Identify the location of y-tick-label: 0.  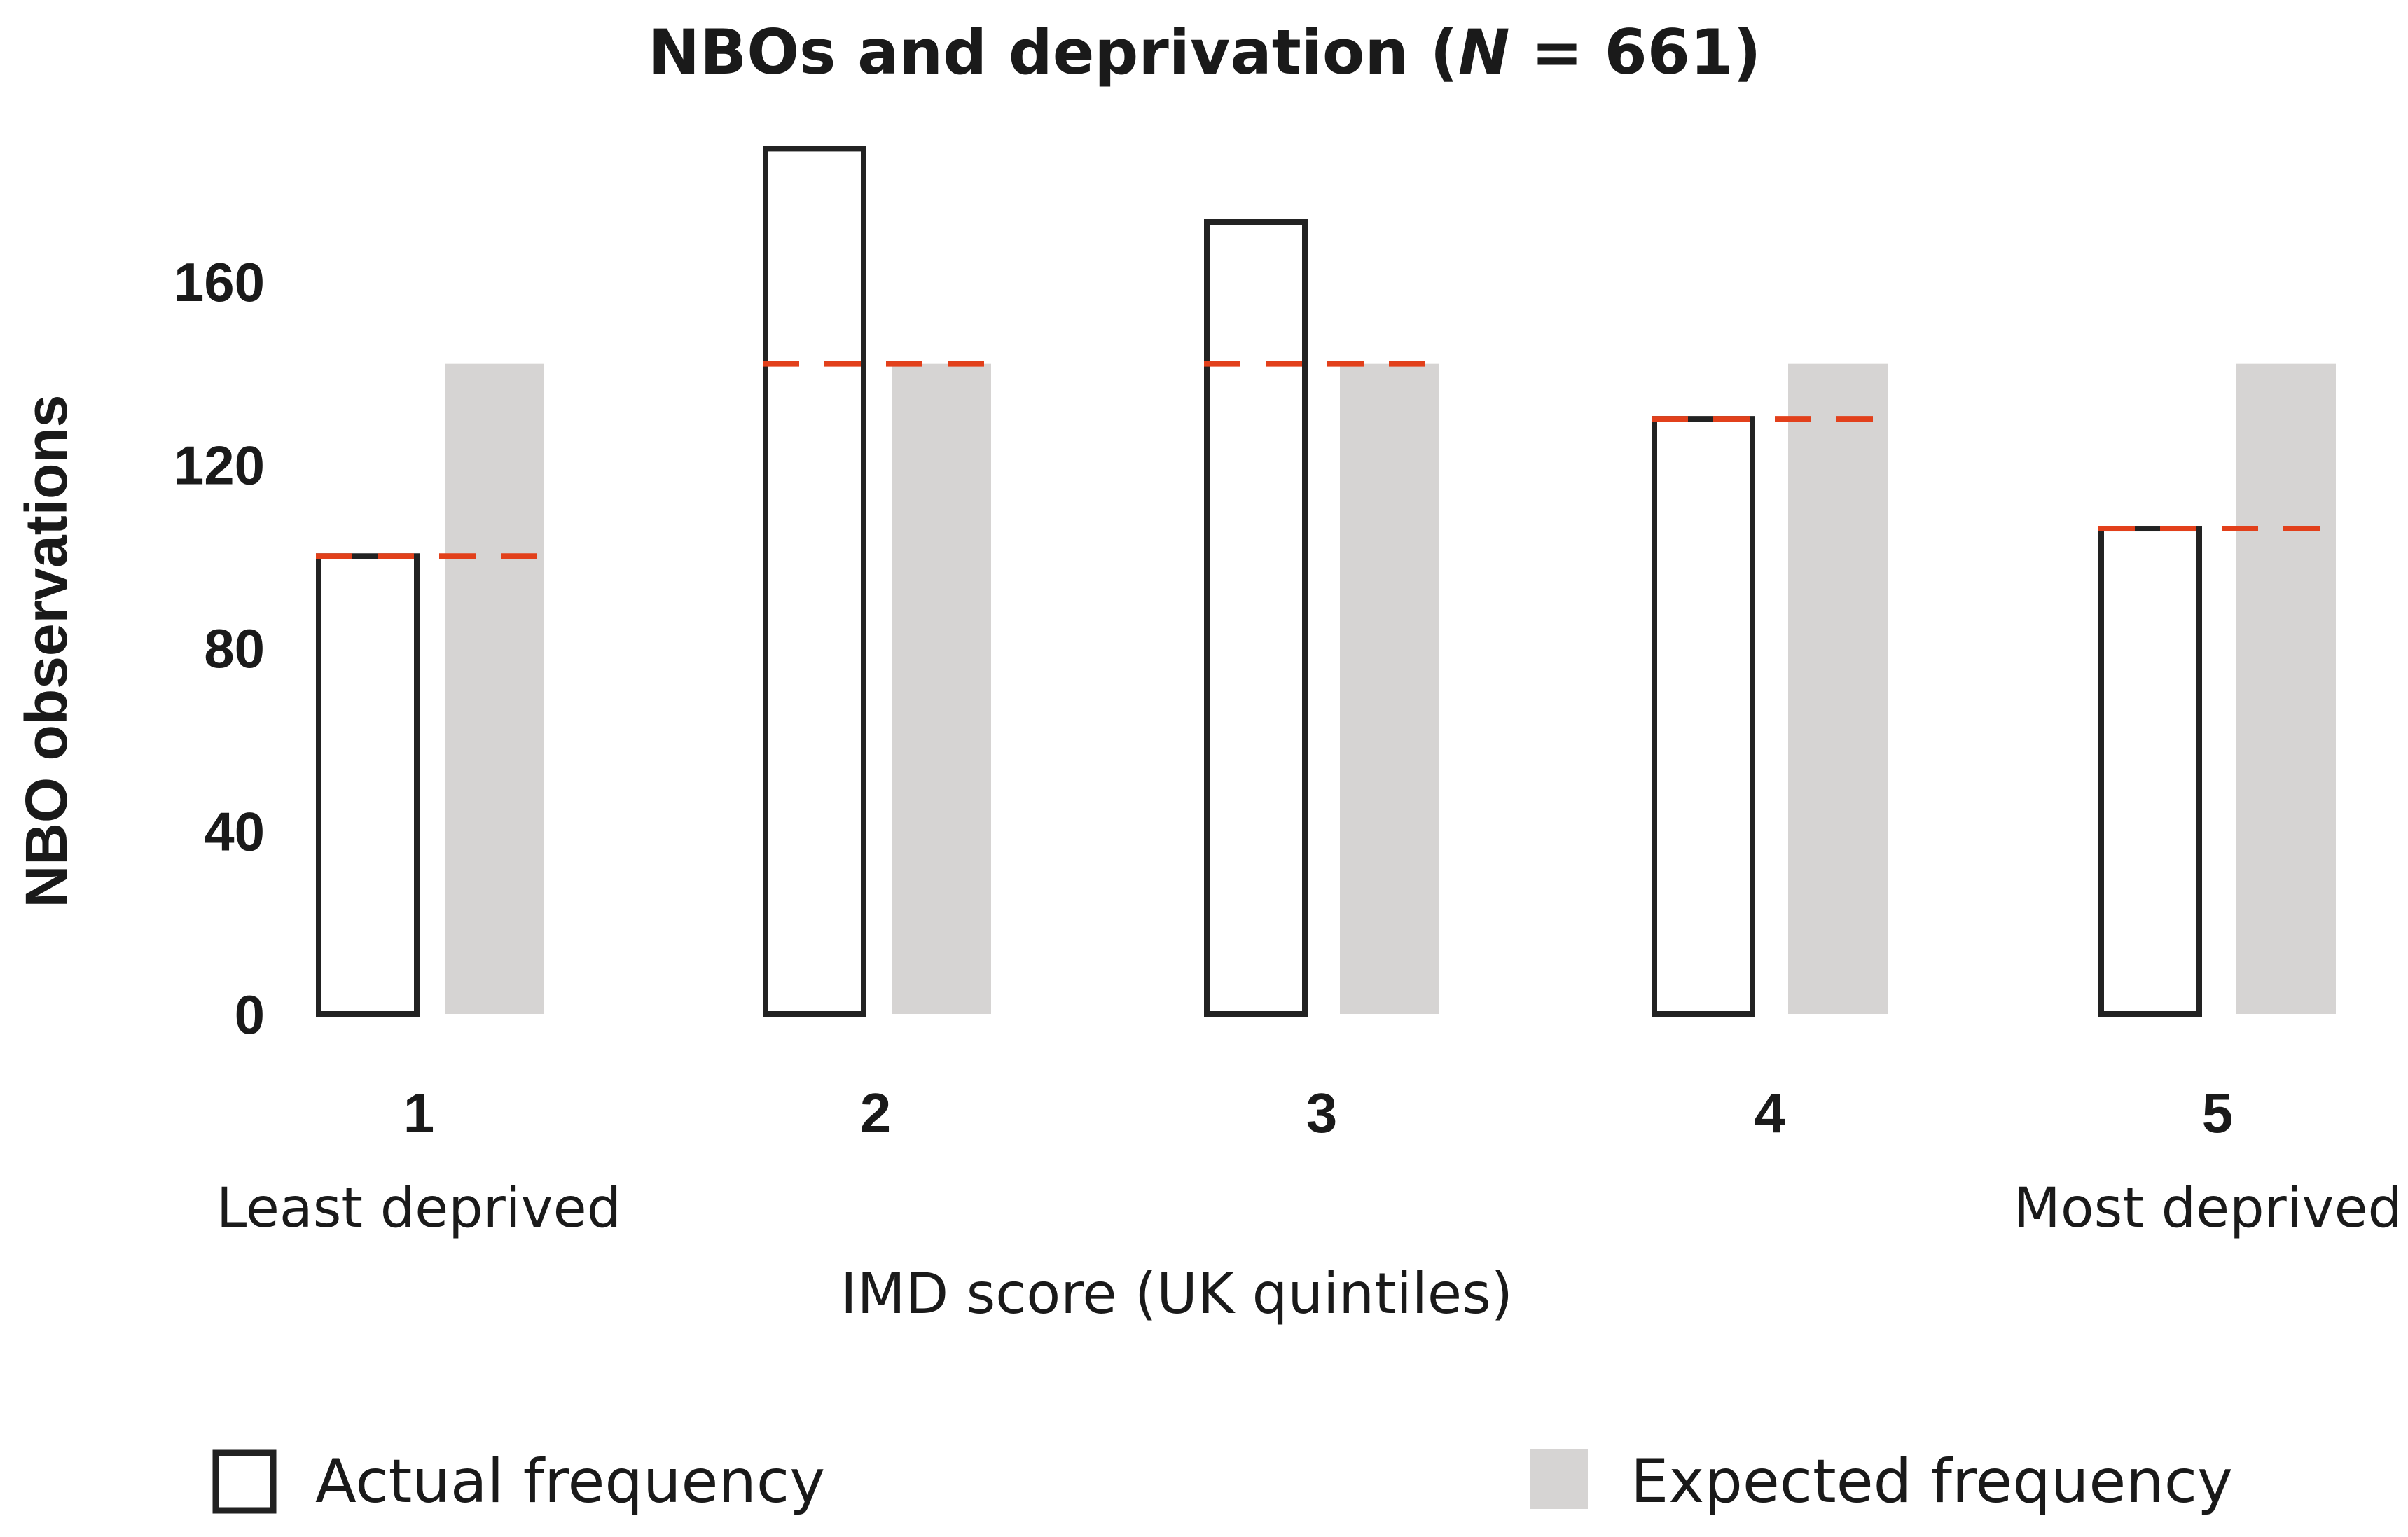
(250, 1014).